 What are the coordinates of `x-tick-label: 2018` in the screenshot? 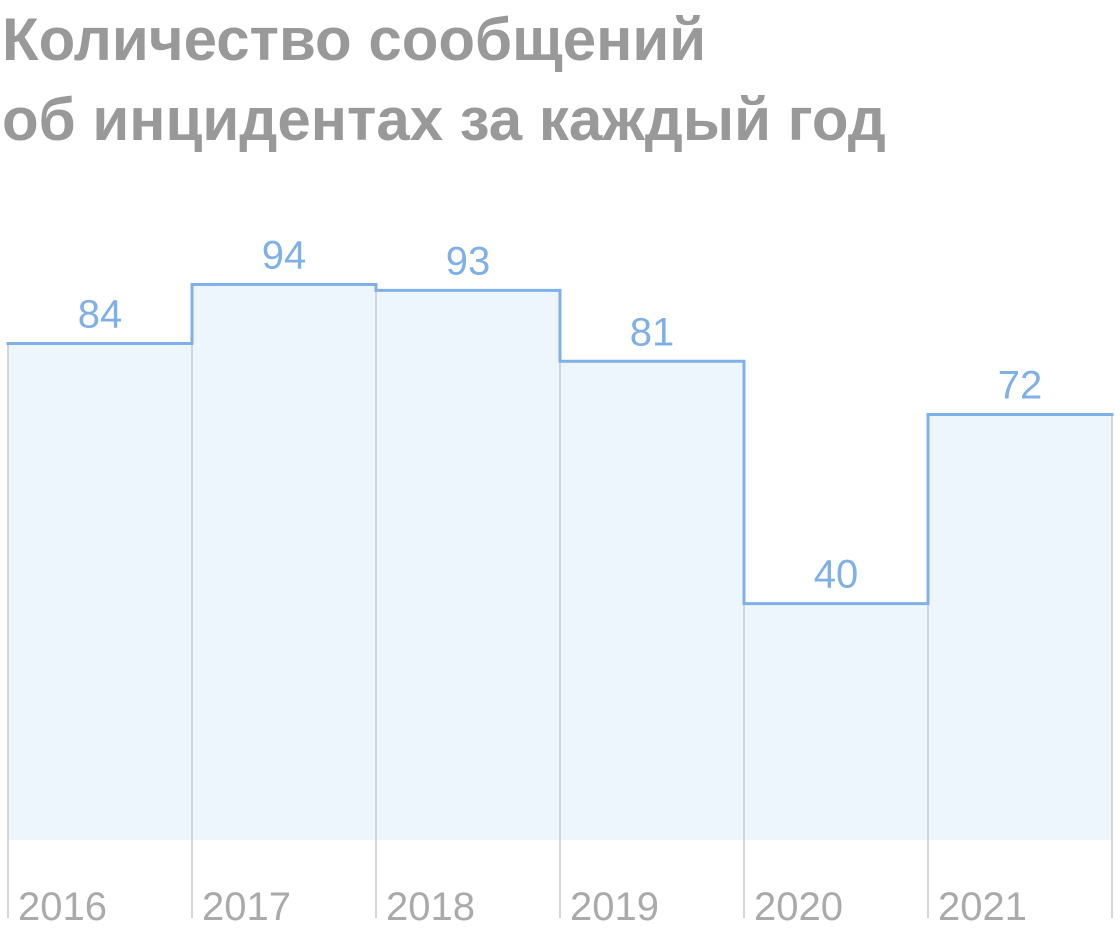 It's located at (430, 907).